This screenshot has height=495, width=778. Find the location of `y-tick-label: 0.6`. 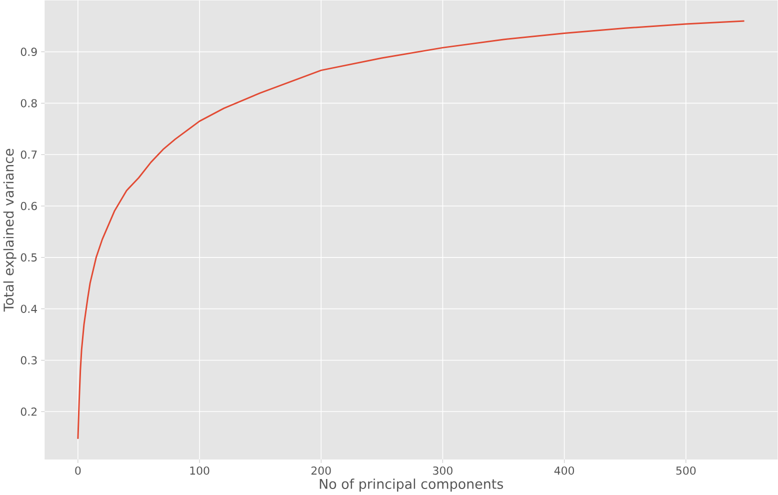

y-tick-label: 0.6 is located at coordinates (28, 206).